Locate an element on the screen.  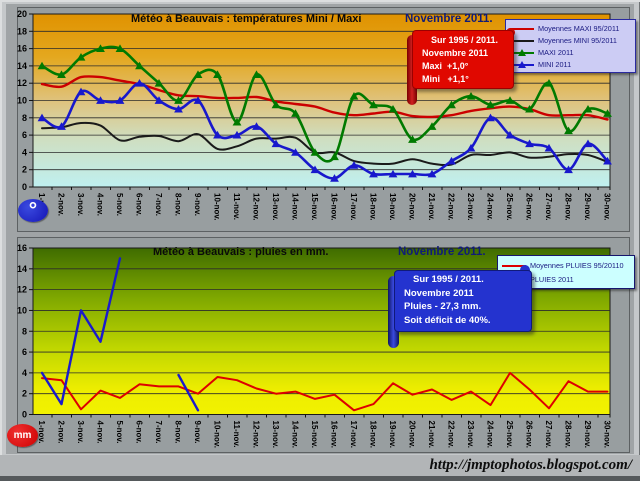
x-tick-label: 27-nov. is located at coordinates (548, 206).